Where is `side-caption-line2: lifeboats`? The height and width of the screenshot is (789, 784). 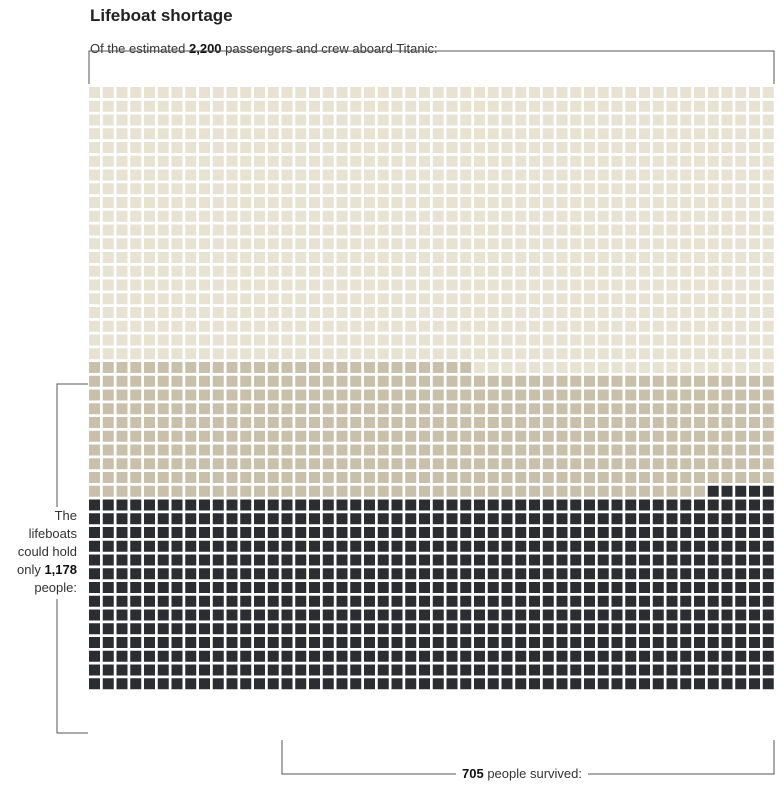
side-caption-line2: lifeboats is located at coordinates (52, 533).